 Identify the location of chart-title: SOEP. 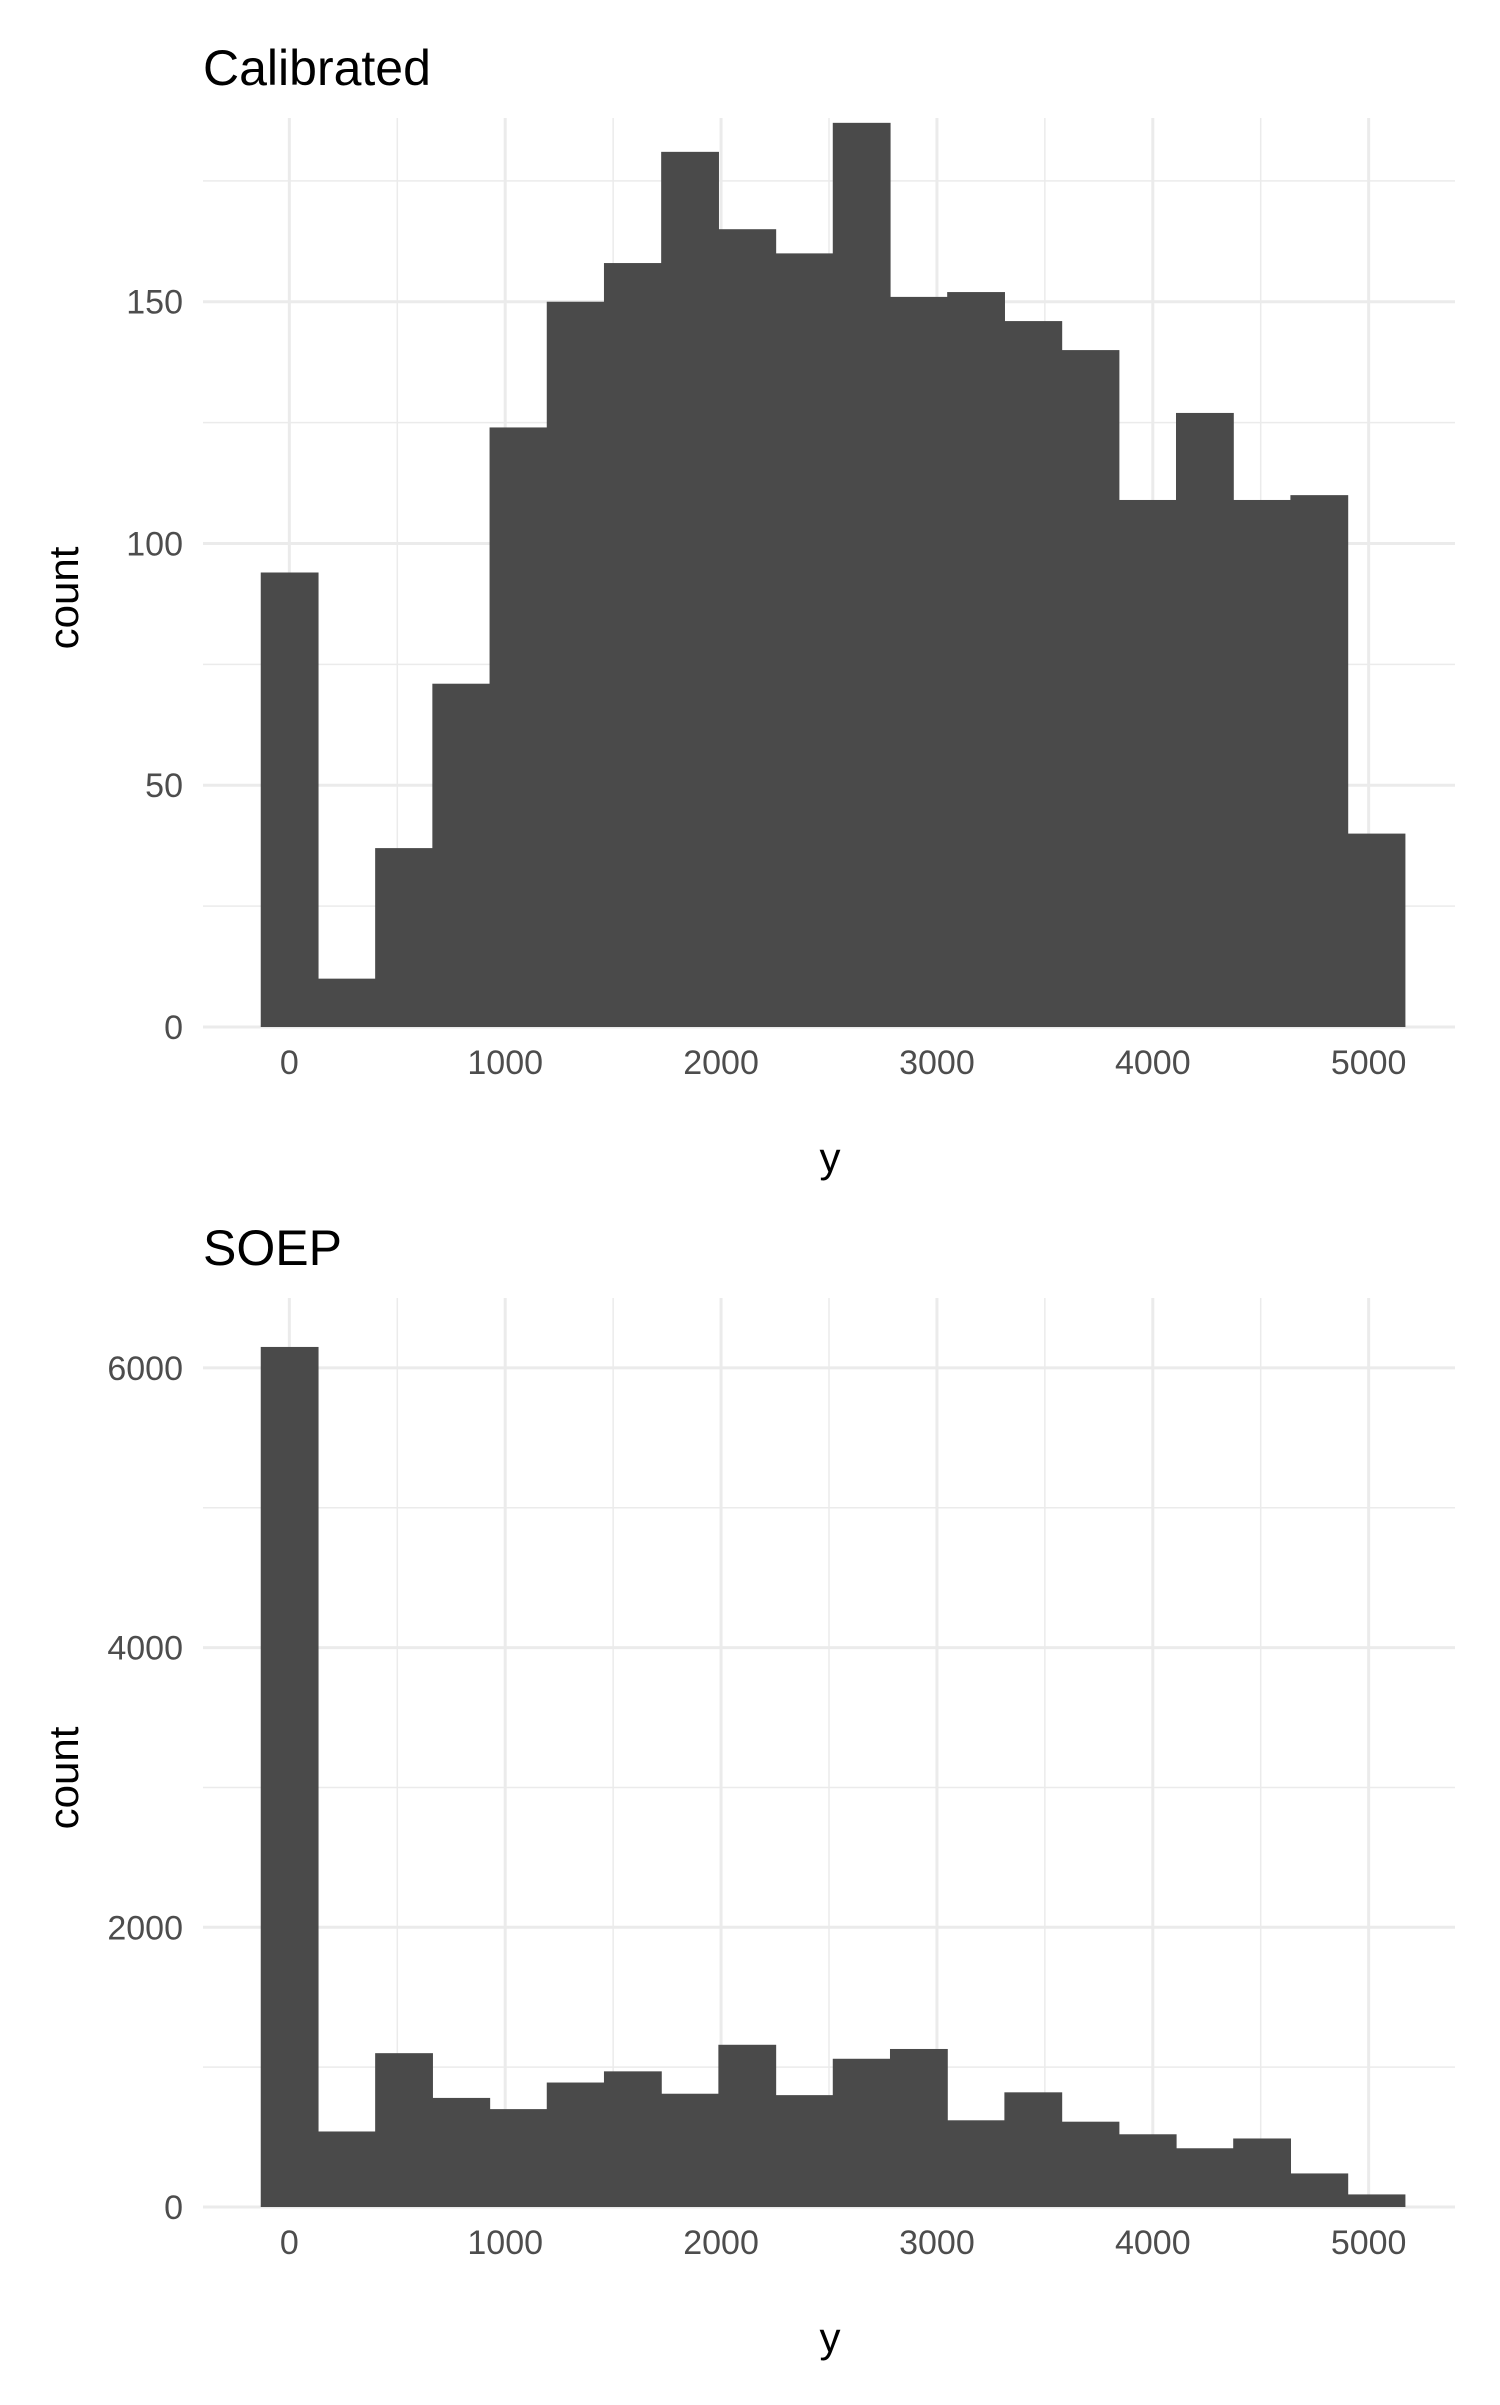
(272, 1248).